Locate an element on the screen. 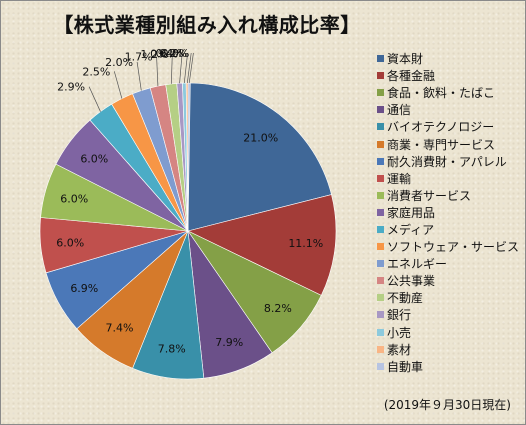 This screenshot has height=425, width=526. legend-item: 家庭用品 is located at coordinates (448, 212).